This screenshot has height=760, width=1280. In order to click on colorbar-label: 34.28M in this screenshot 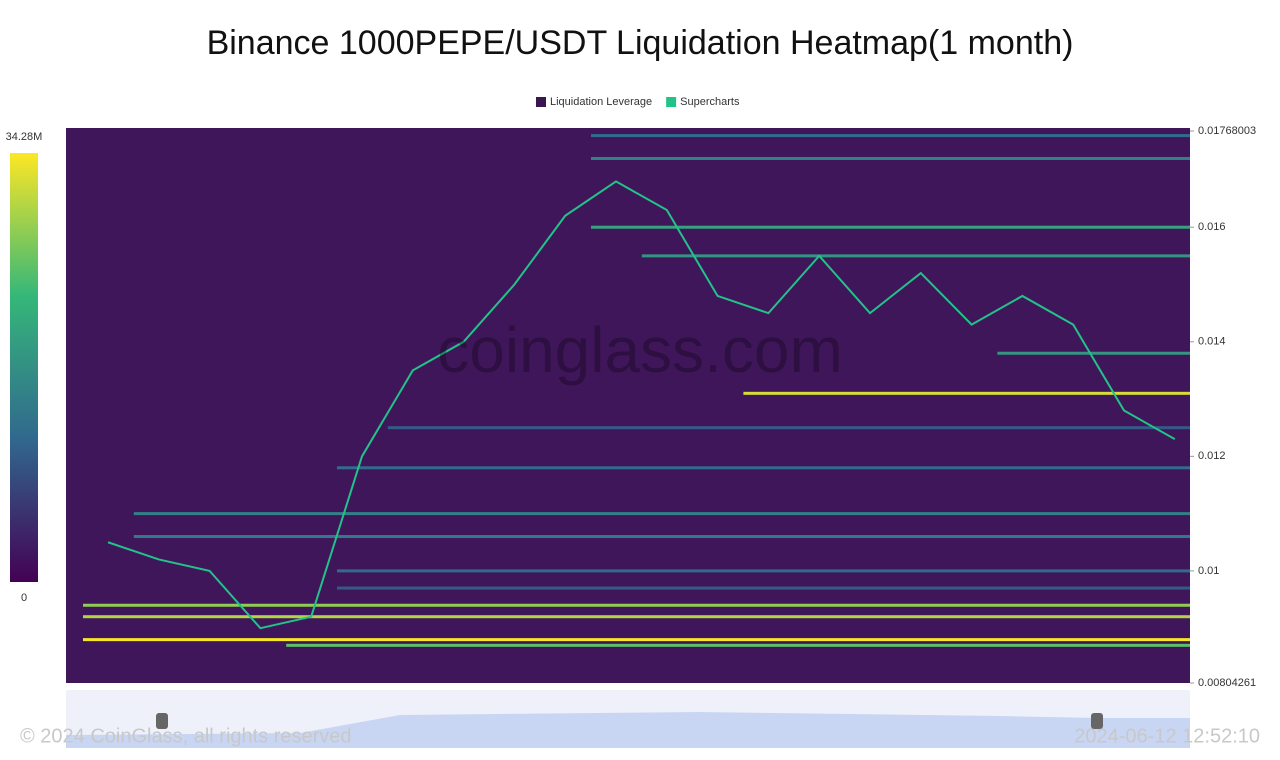, I will do `click(24, 137)`.